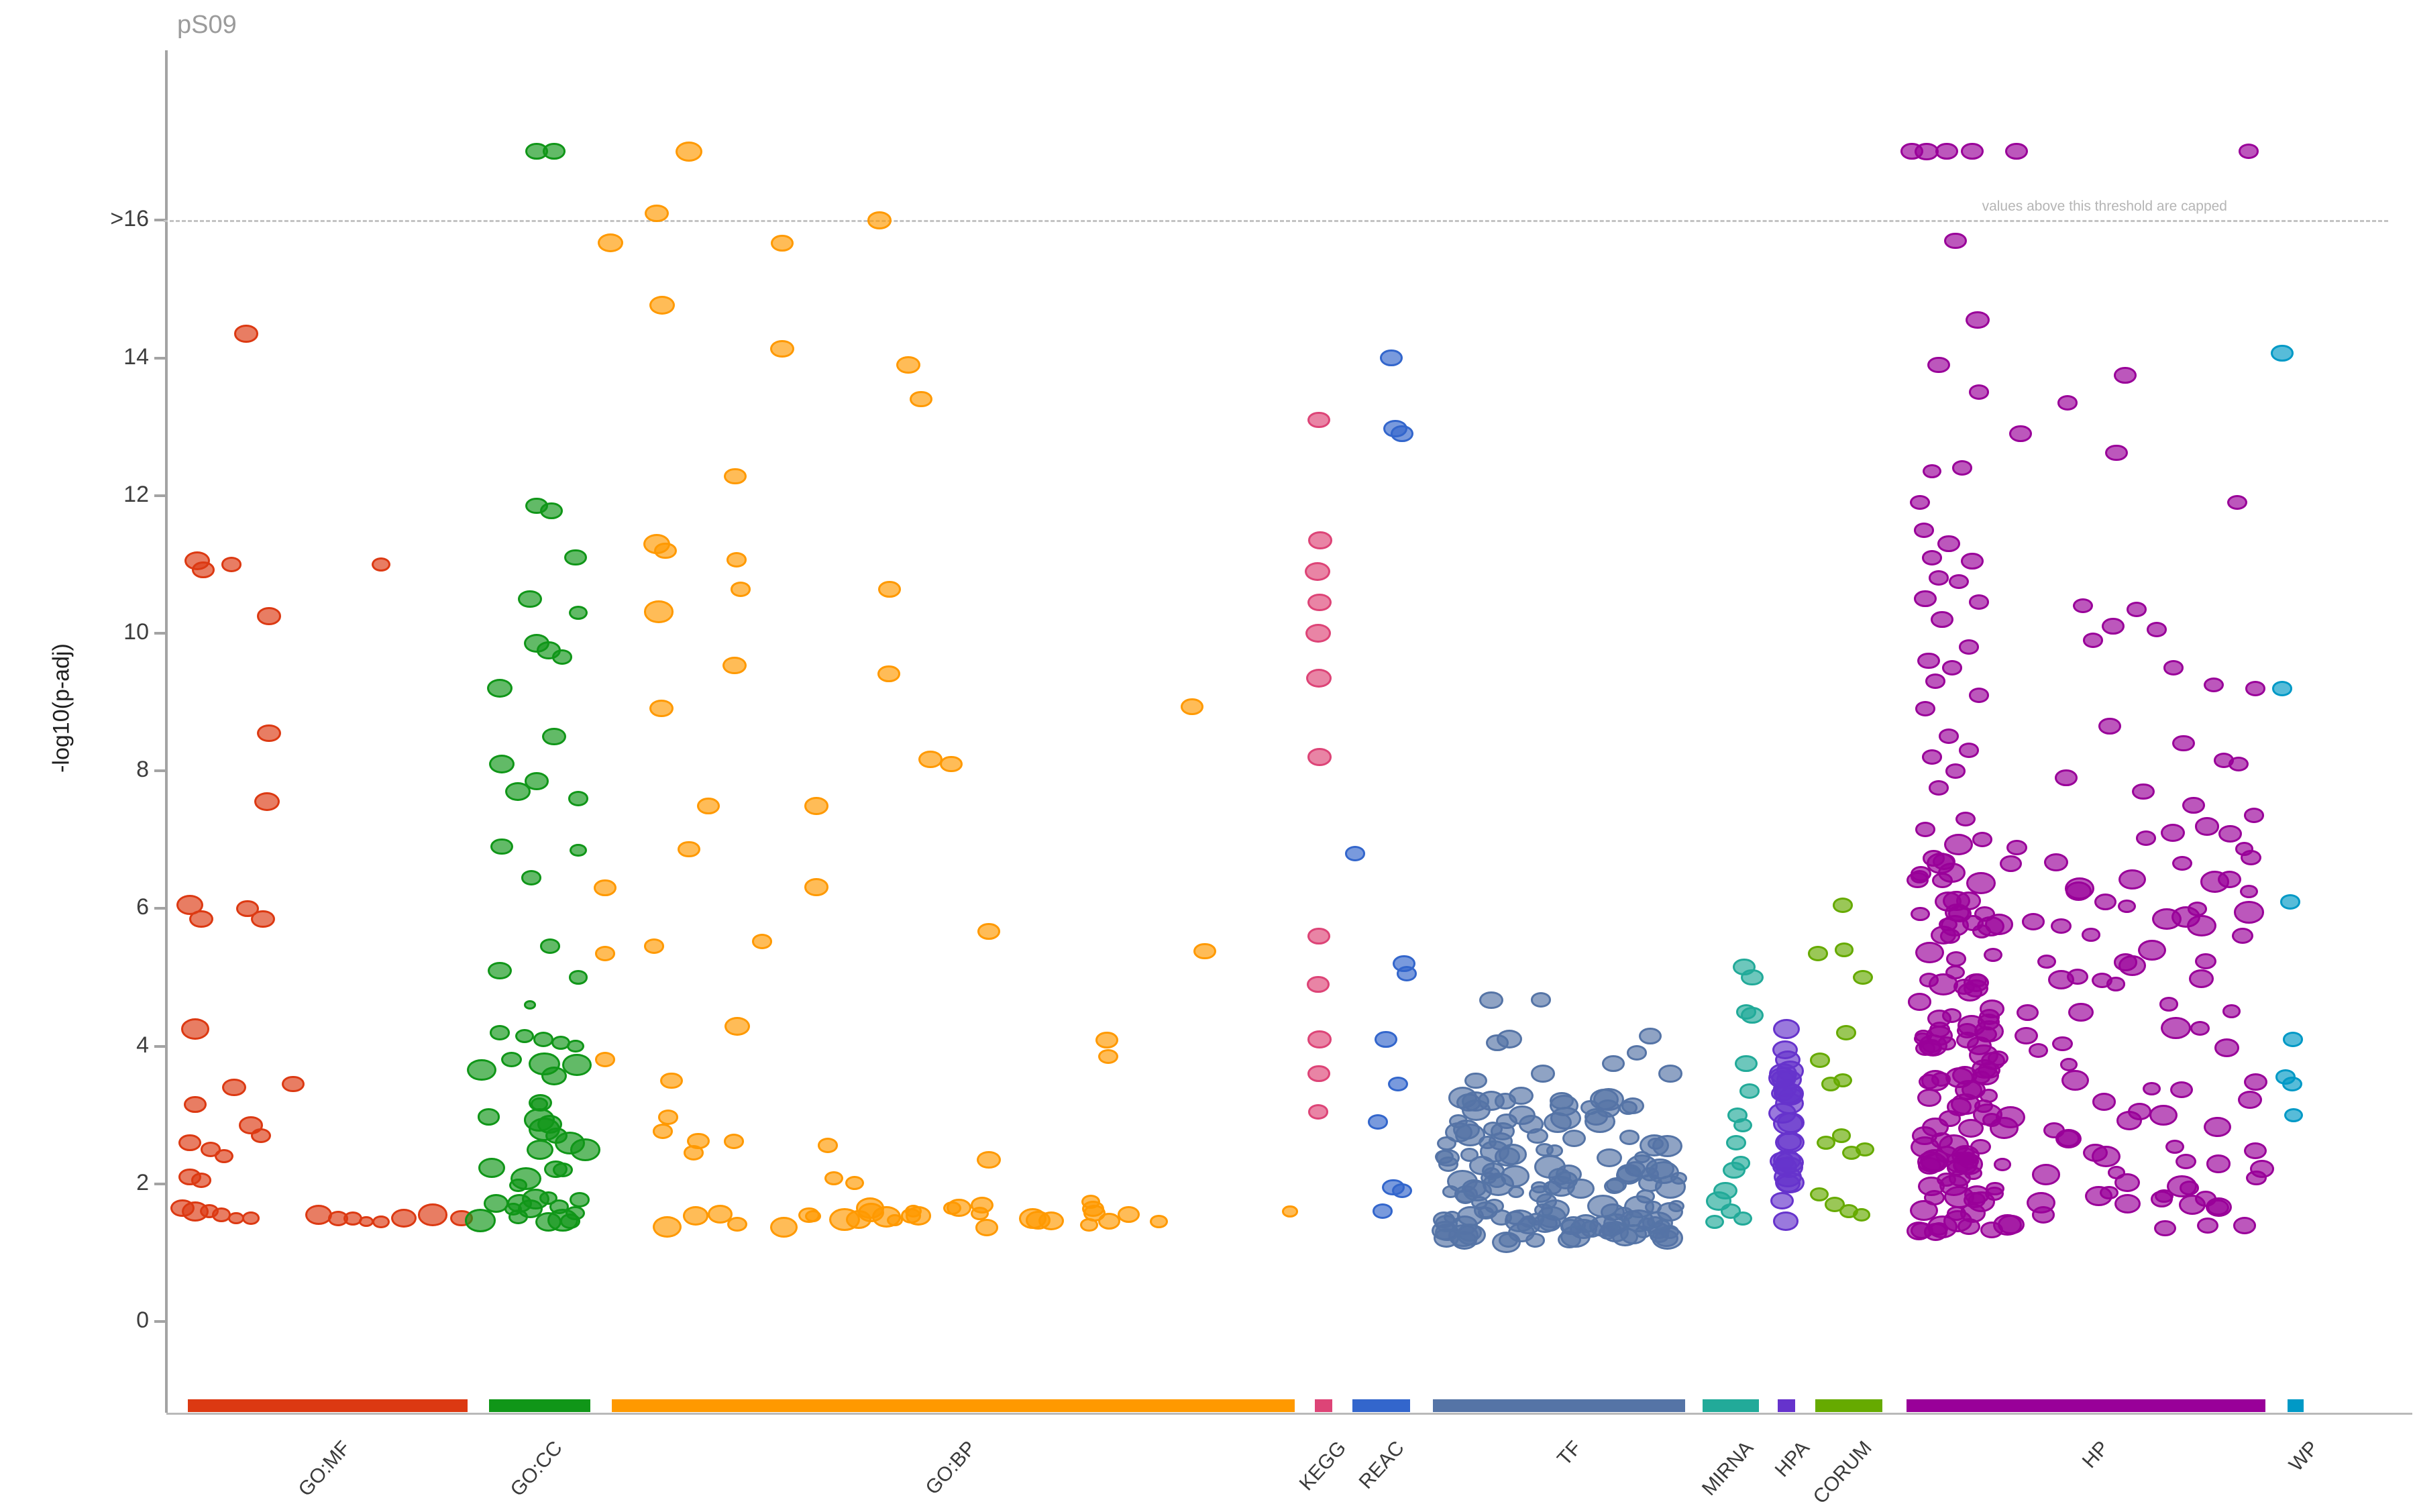 The image size is (2415, 1512). What do you see at coordinates (1848, 1405) in the screenshot?
I see `source-strip-CORUM` at bounding box center [1848, 1405].